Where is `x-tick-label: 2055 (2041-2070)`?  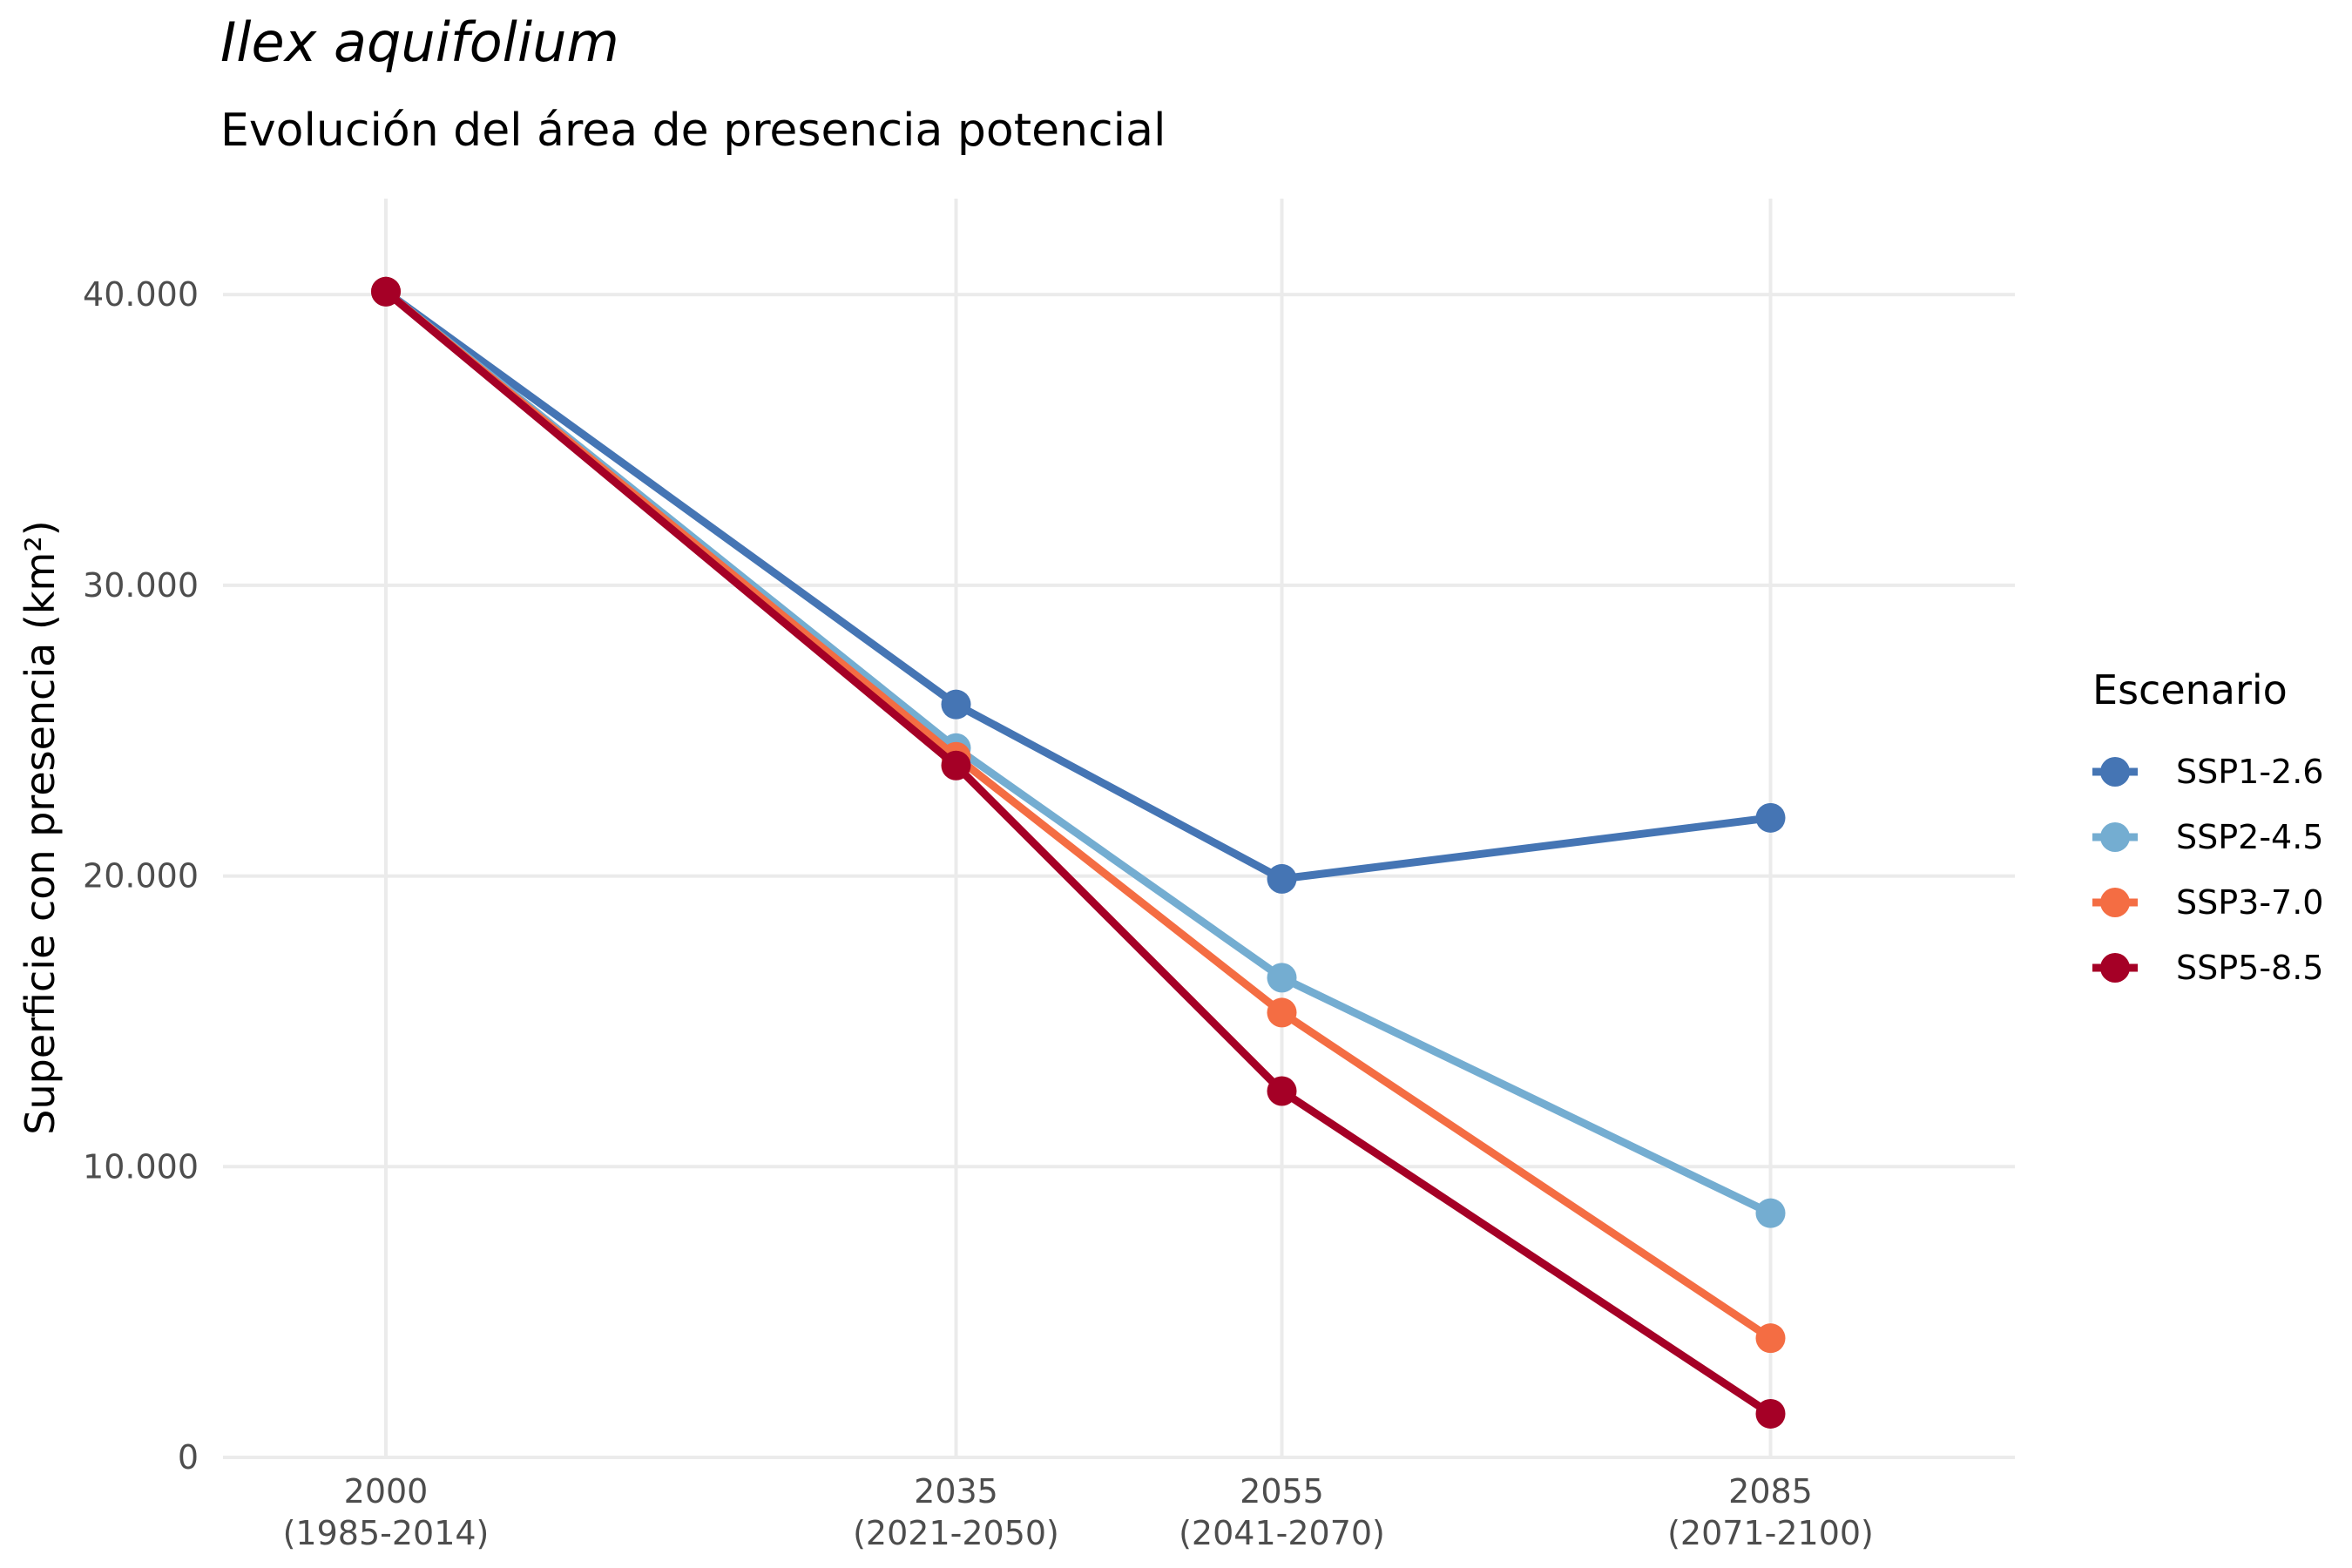
x-tick-label: 2055 (2041-2070) is located at coordinates (1282, 1512).